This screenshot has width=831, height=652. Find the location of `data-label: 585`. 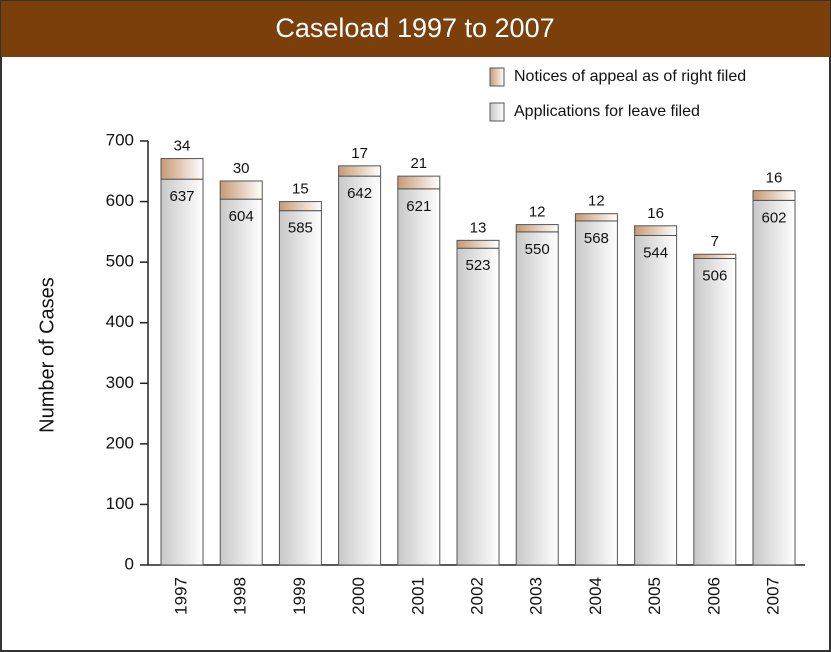

data-label: 585 is located at coordinates (300, 228).